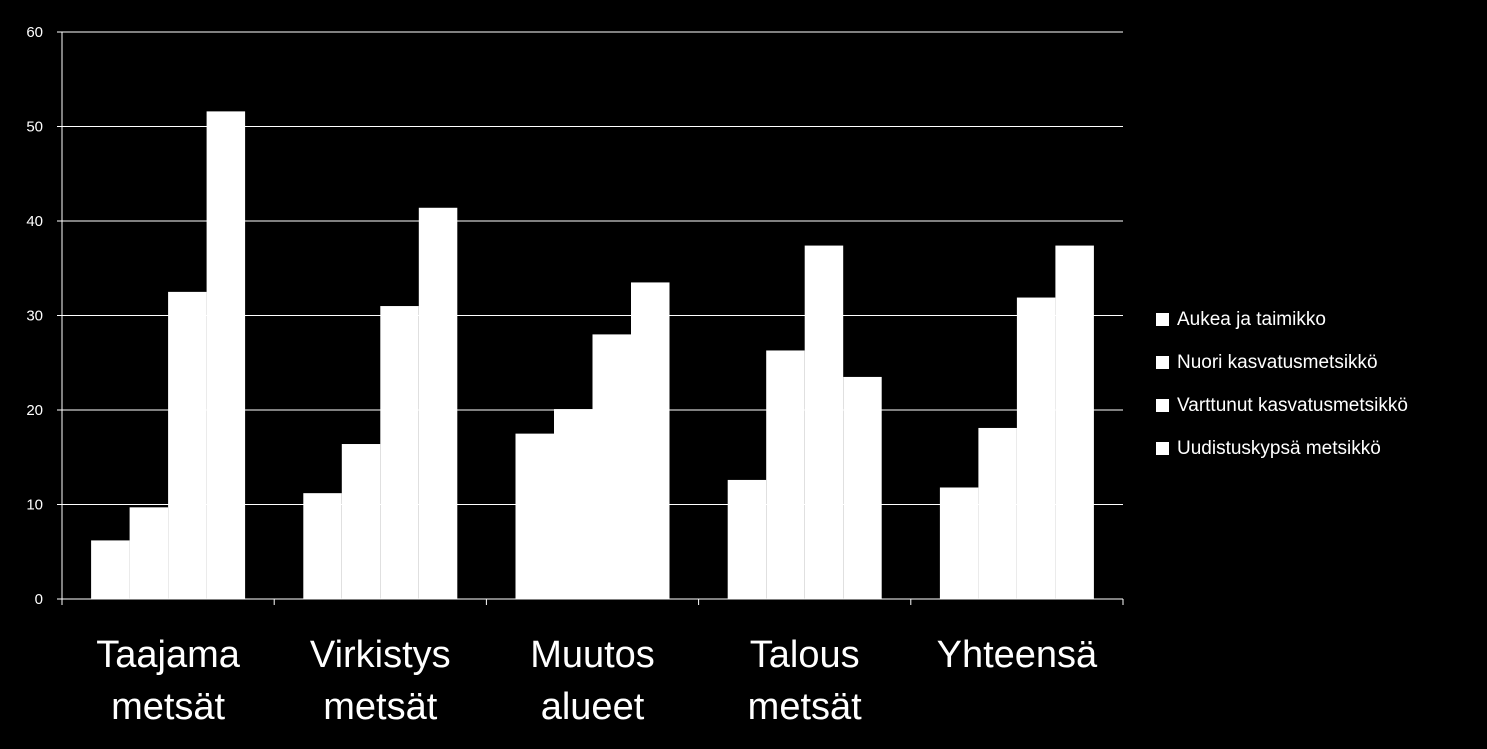  Describe the element at coordinates (1292, 405) in the screenshot. I see `legend-label: Varttunut kasvatusmetsikkö` at that location.